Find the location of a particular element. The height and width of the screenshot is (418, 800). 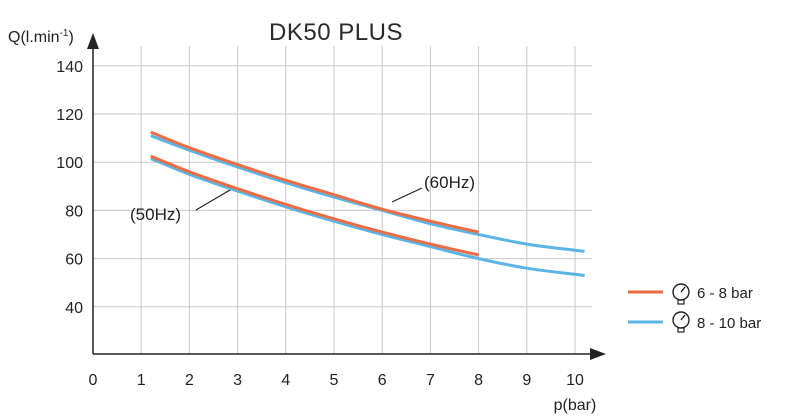

y-tick-label: 60 is located at coordinates (74, 260).